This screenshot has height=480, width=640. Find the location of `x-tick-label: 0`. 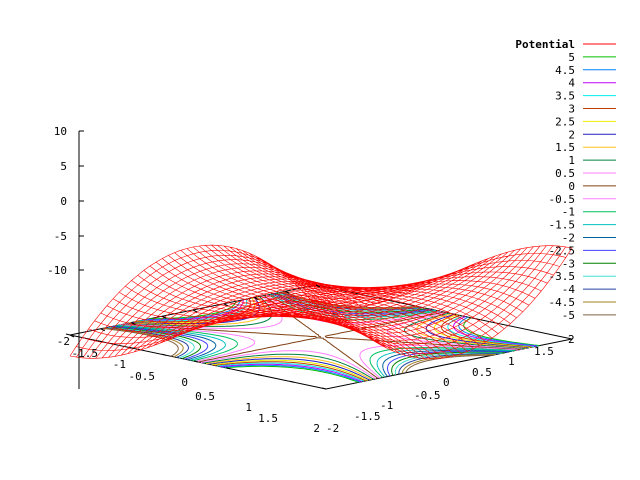

x-tick-label: 0 is located at coordinates (184, 382).